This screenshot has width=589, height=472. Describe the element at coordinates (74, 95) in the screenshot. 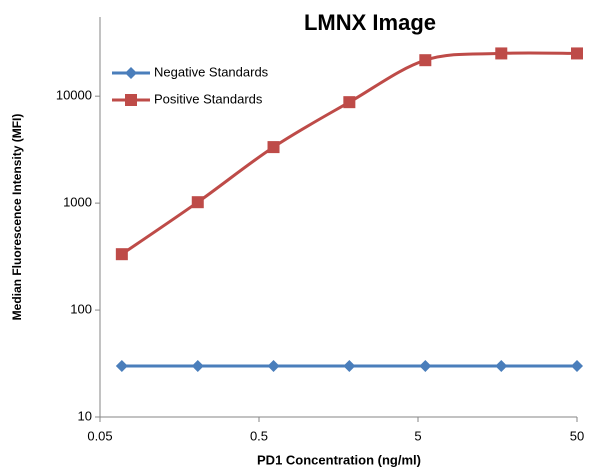

I see `y-tick-label: 10000` at that location.